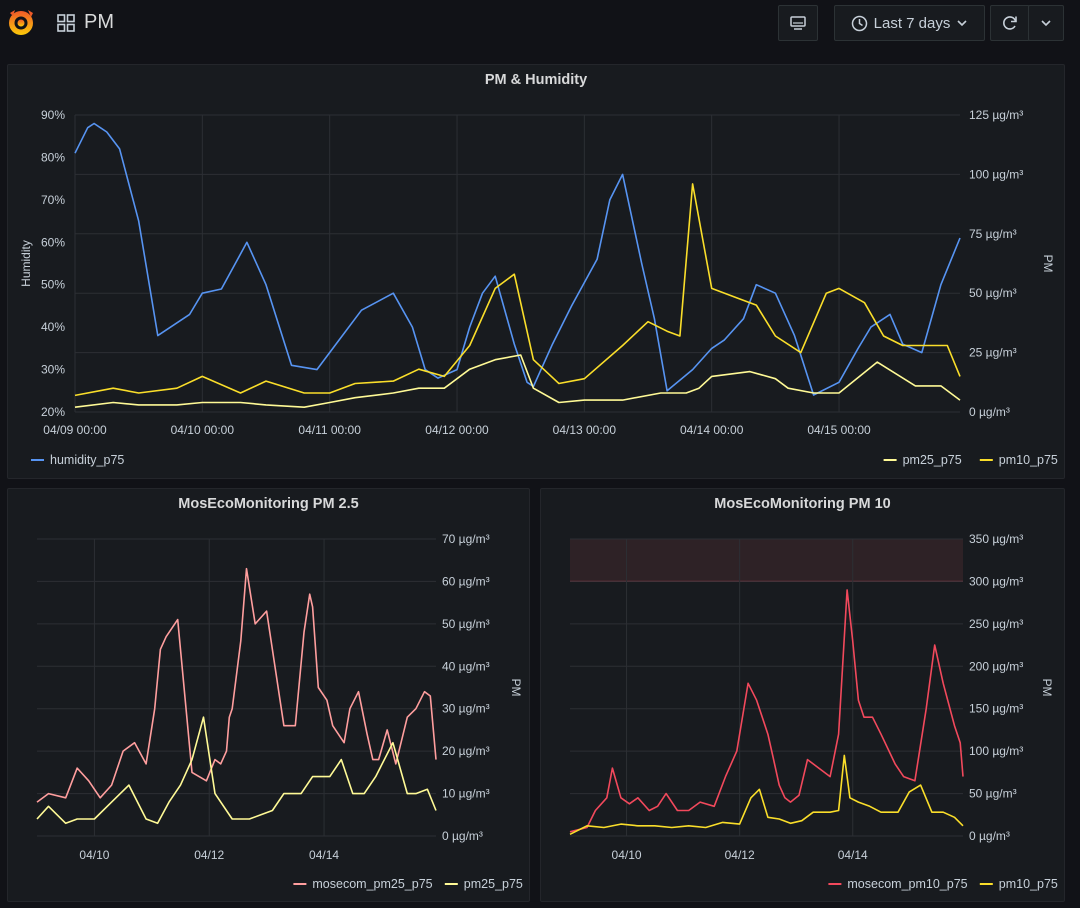 The height and width of the screenshot is (908, 1080). I want to click on y-tick-label-left: 80%, so click(53, 157).